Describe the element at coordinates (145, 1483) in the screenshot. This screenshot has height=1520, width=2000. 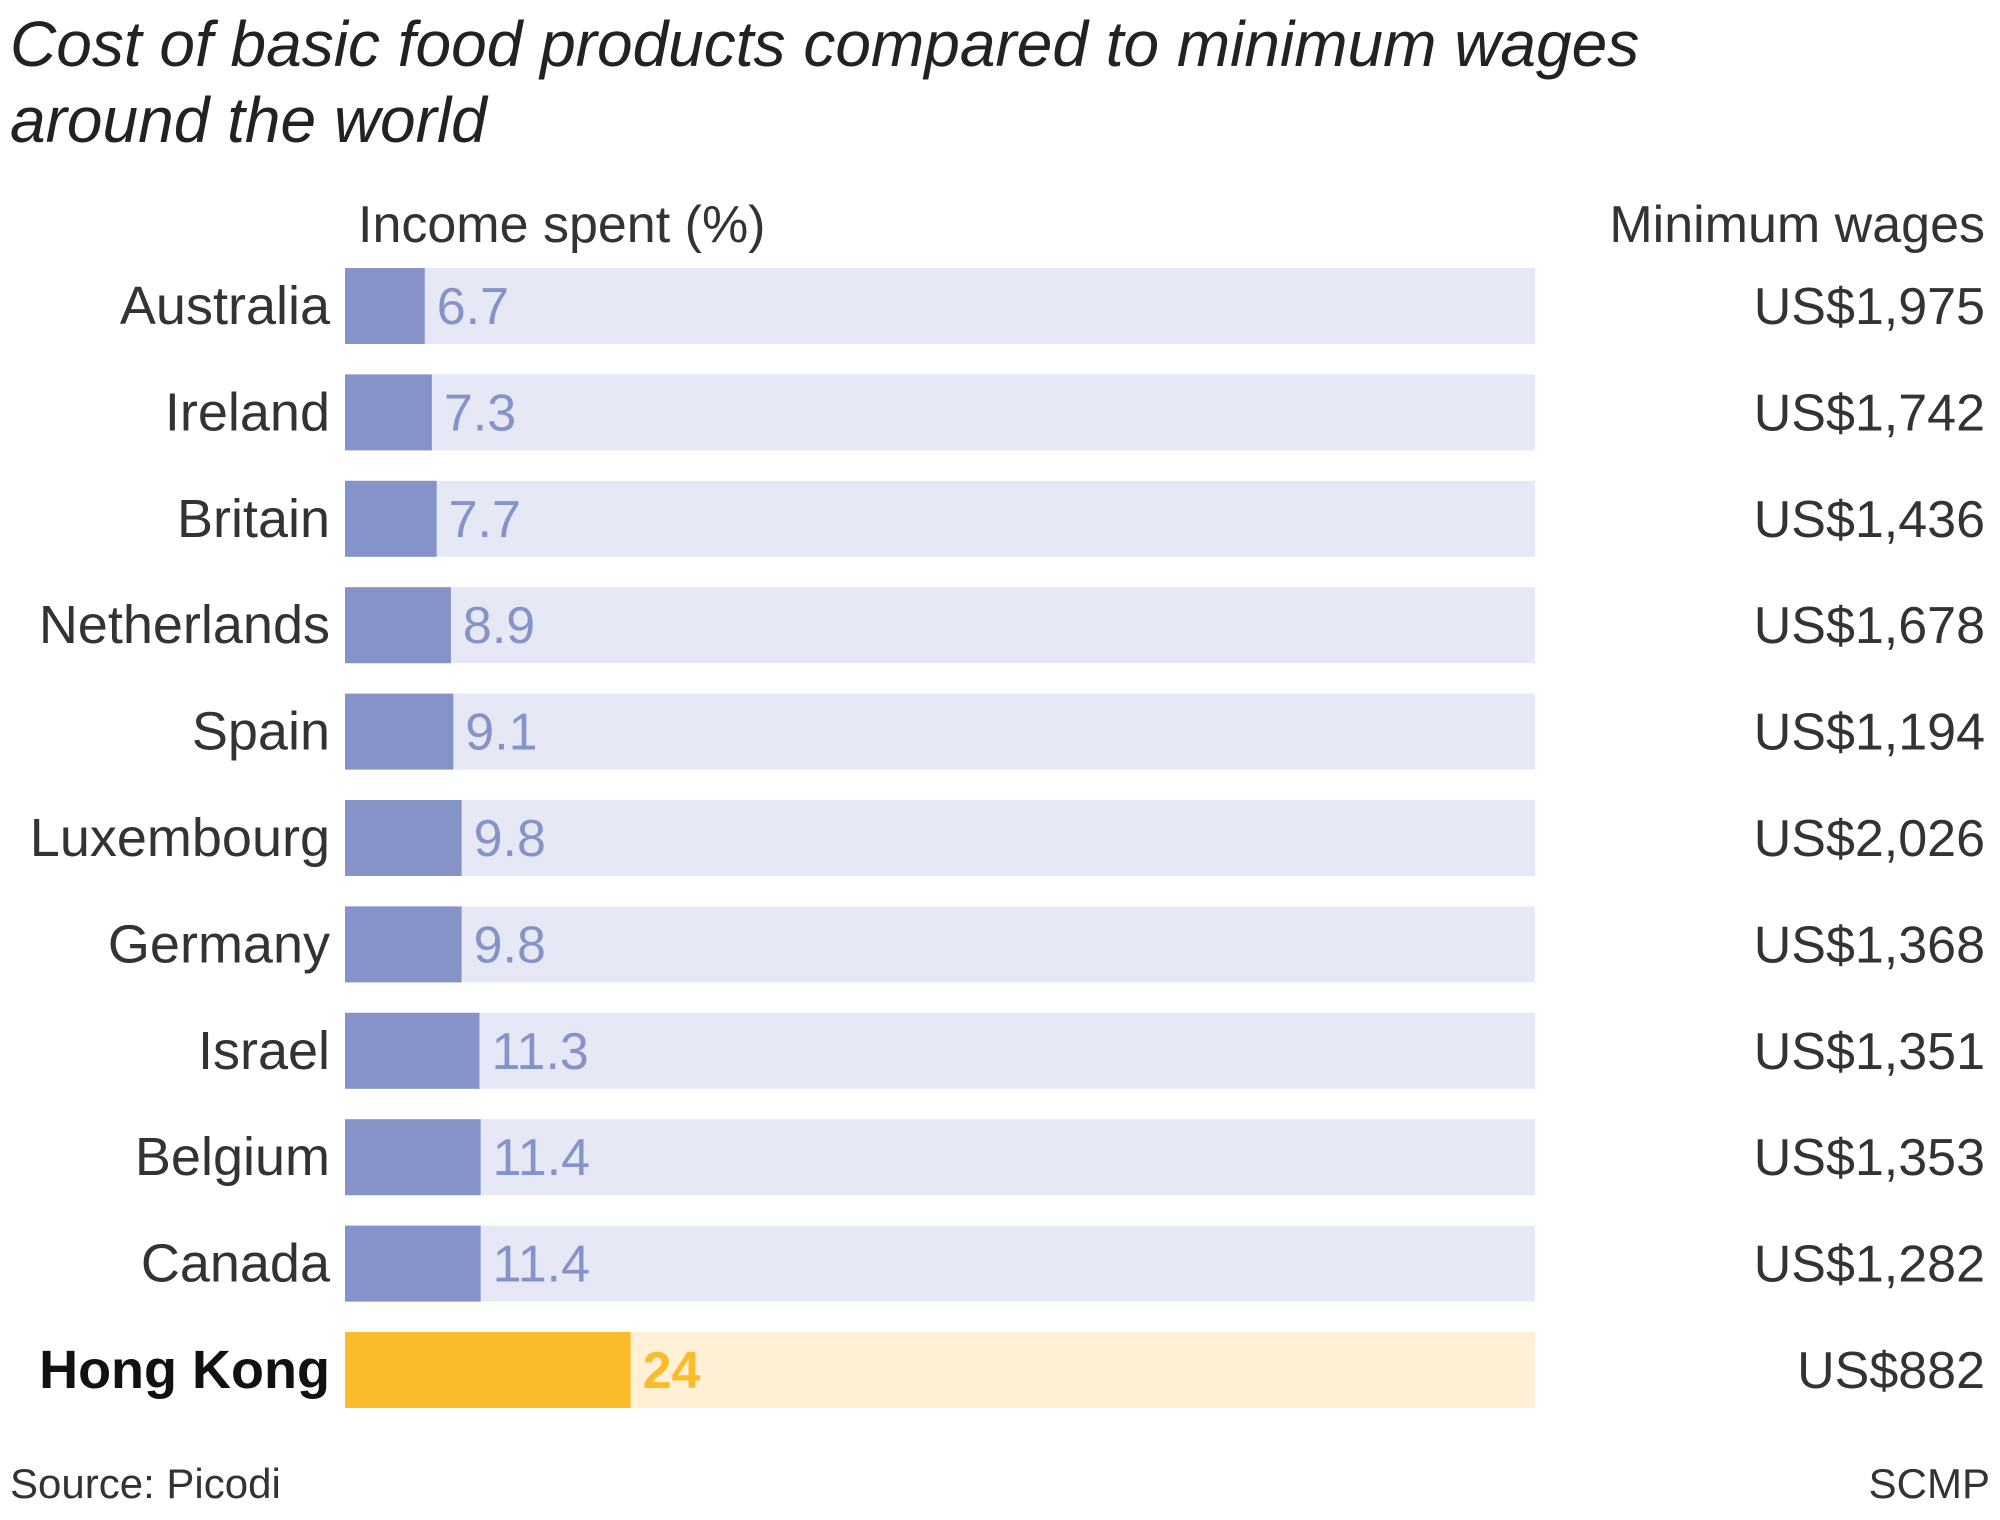
I see `source-note: Source: Picodi` at that location.